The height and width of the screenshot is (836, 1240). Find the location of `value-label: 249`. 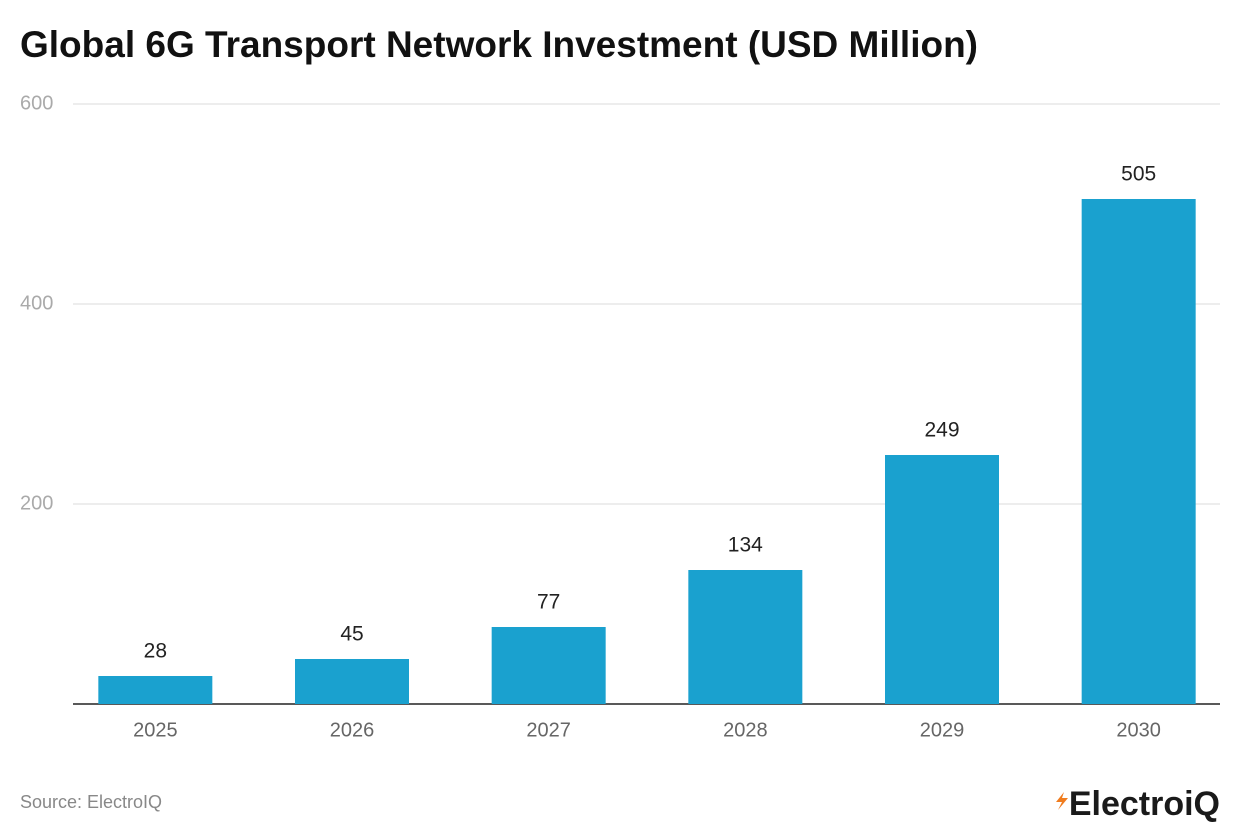

value-label: 249 is located at coordinates (941, 430).